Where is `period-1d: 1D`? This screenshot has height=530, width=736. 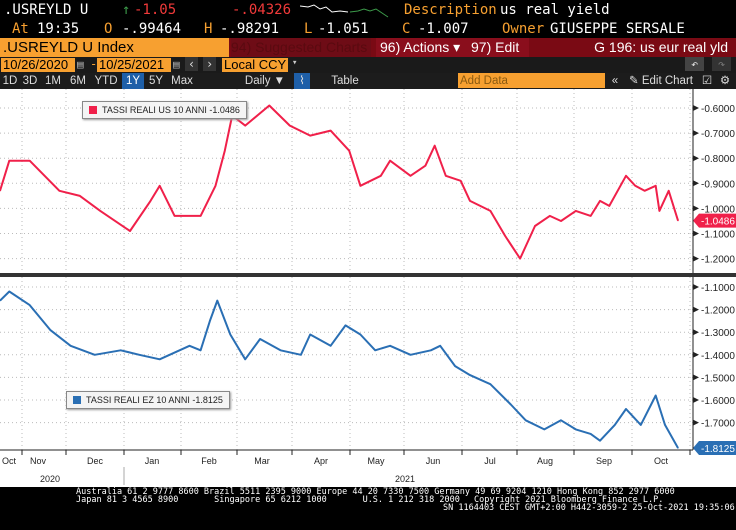
period-1d: 1D is located at coordinates (10, 81).